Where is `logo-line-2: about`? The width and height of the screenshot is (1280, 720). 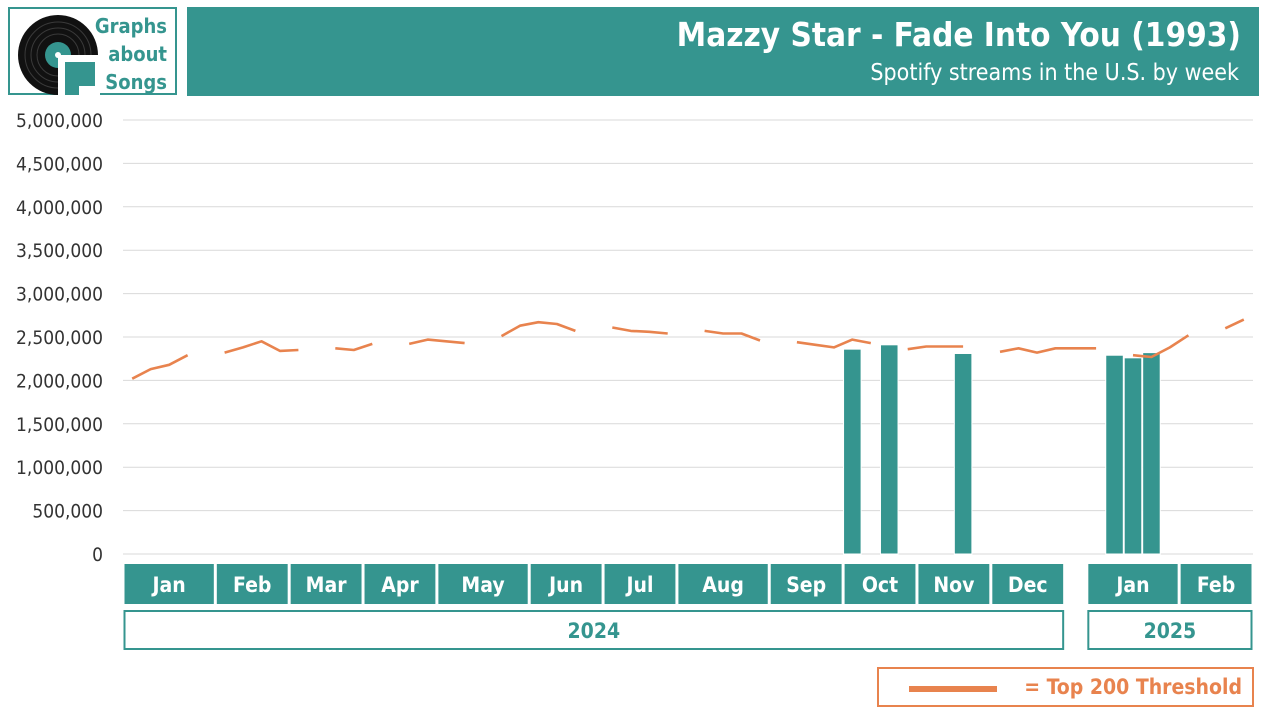 logo-line-2: about is located at coordinates (137, 54).